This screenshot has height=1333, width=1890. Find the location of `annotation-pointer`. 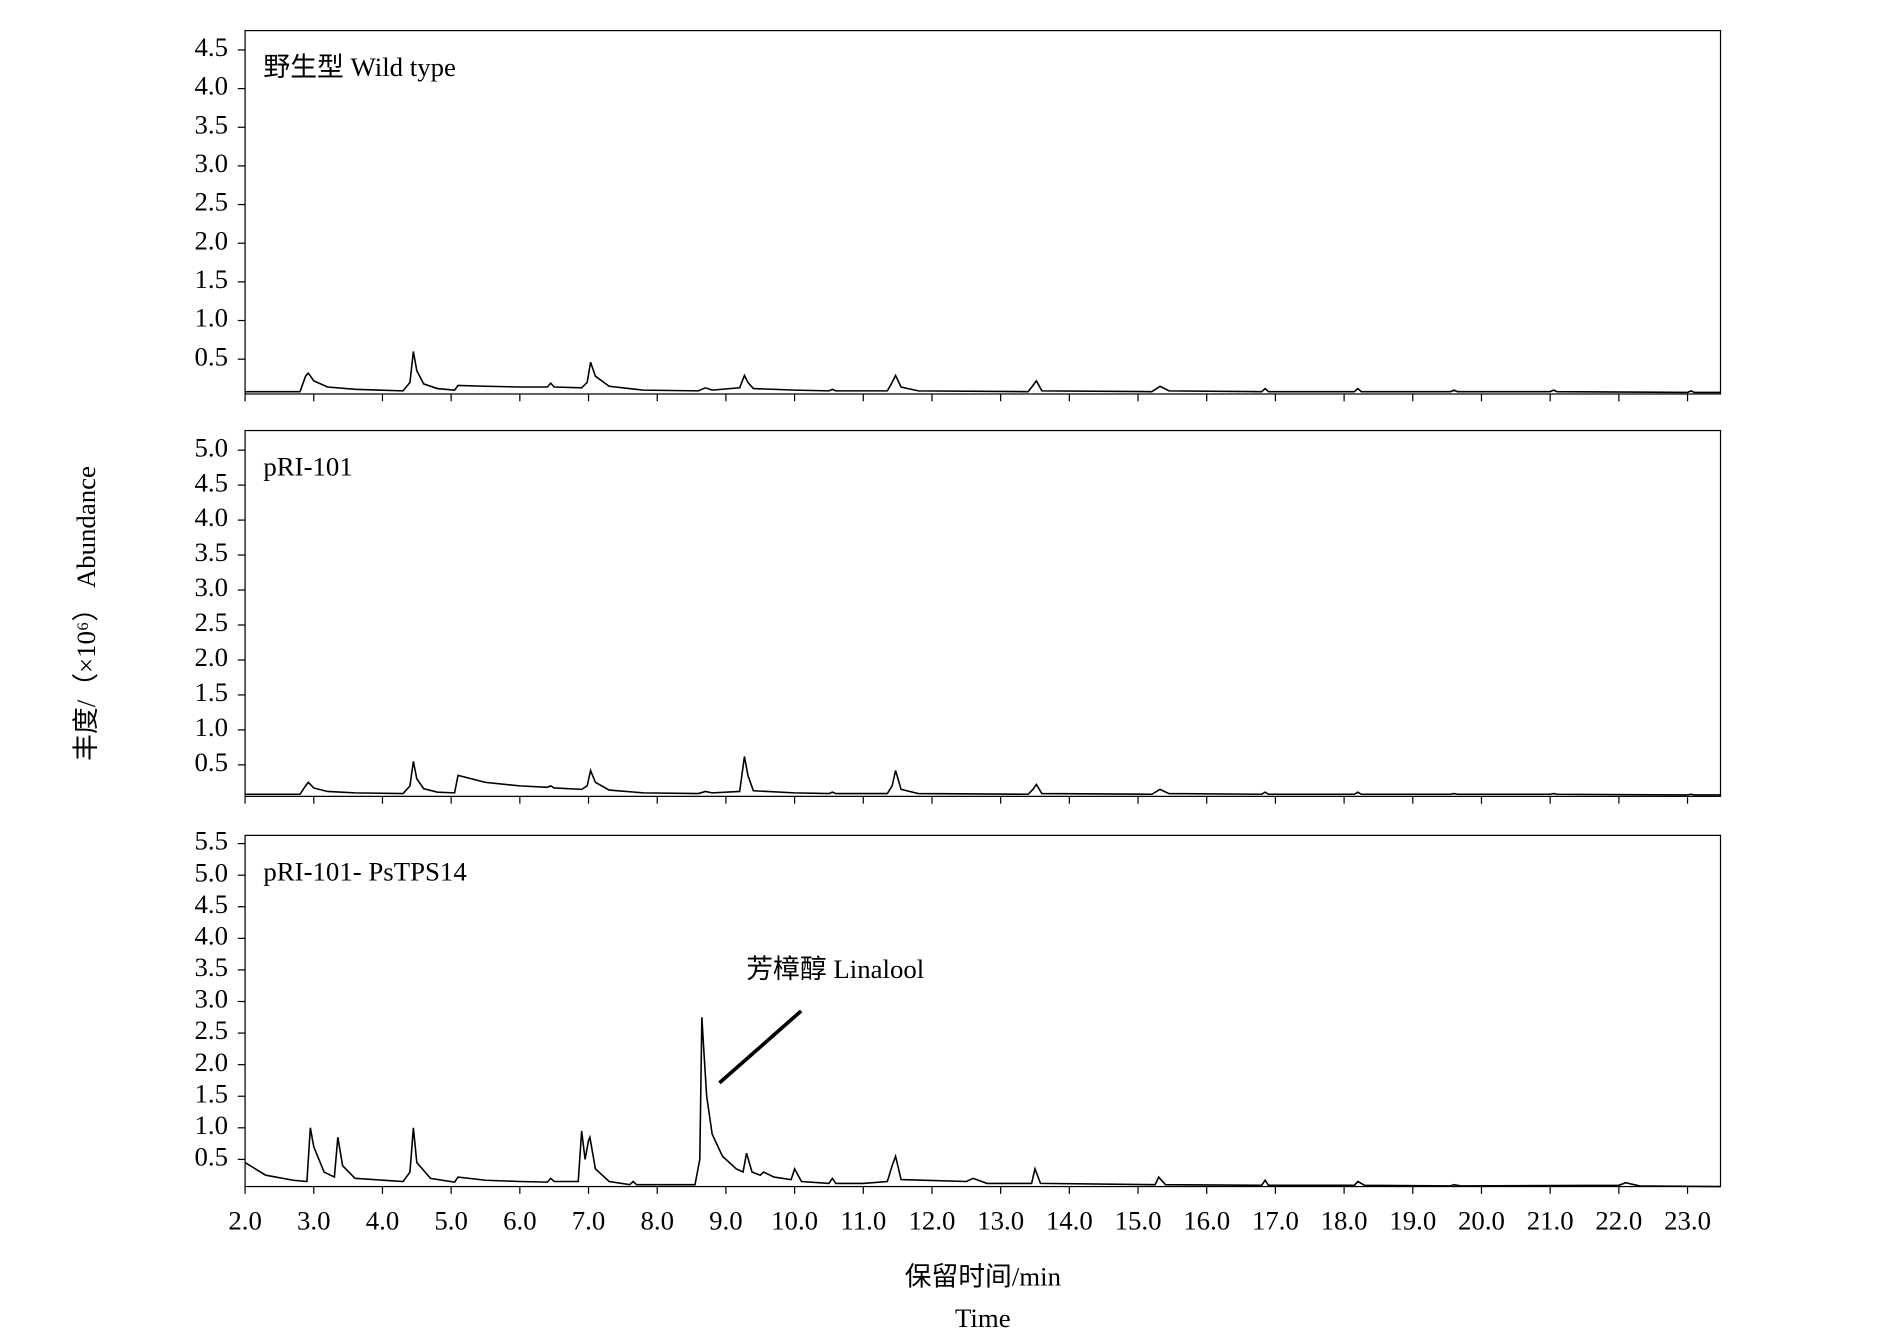

annotation-pointer is located at coordinates (760, 1047).